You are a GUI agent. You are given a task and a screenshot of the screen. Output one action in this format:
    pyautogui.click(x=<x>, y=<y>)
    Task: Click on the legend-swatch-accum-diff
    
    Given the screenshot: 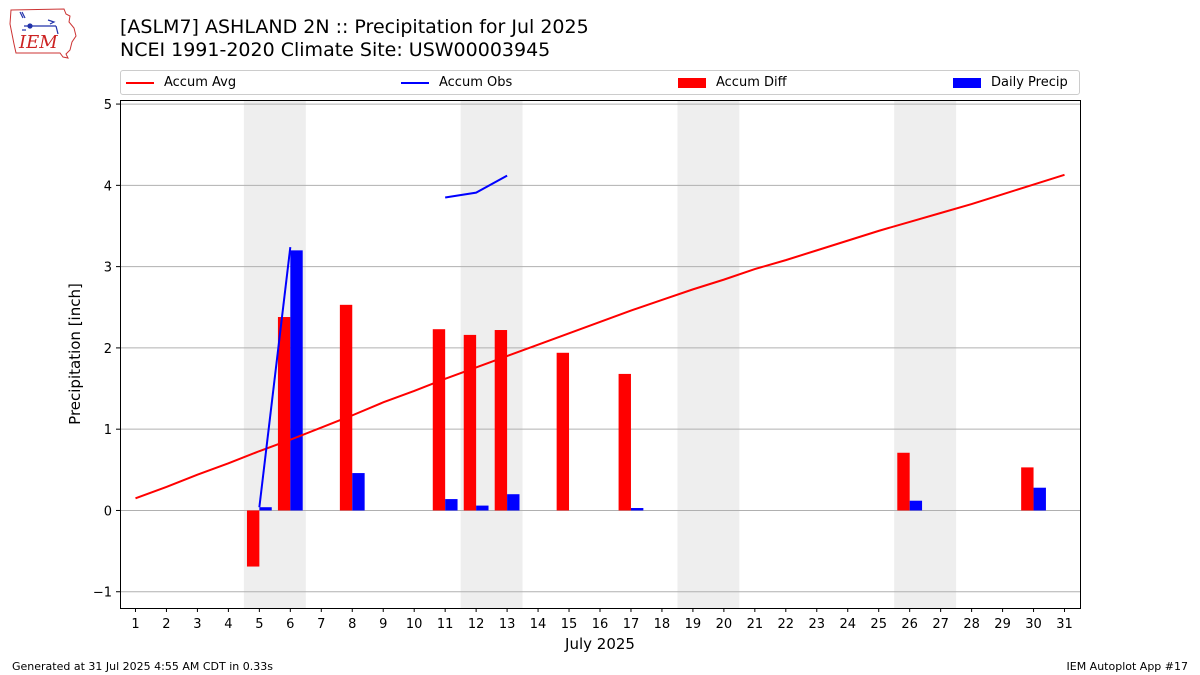 What is the action you would take?
    pyautogui.click(x=692, y=82)
    